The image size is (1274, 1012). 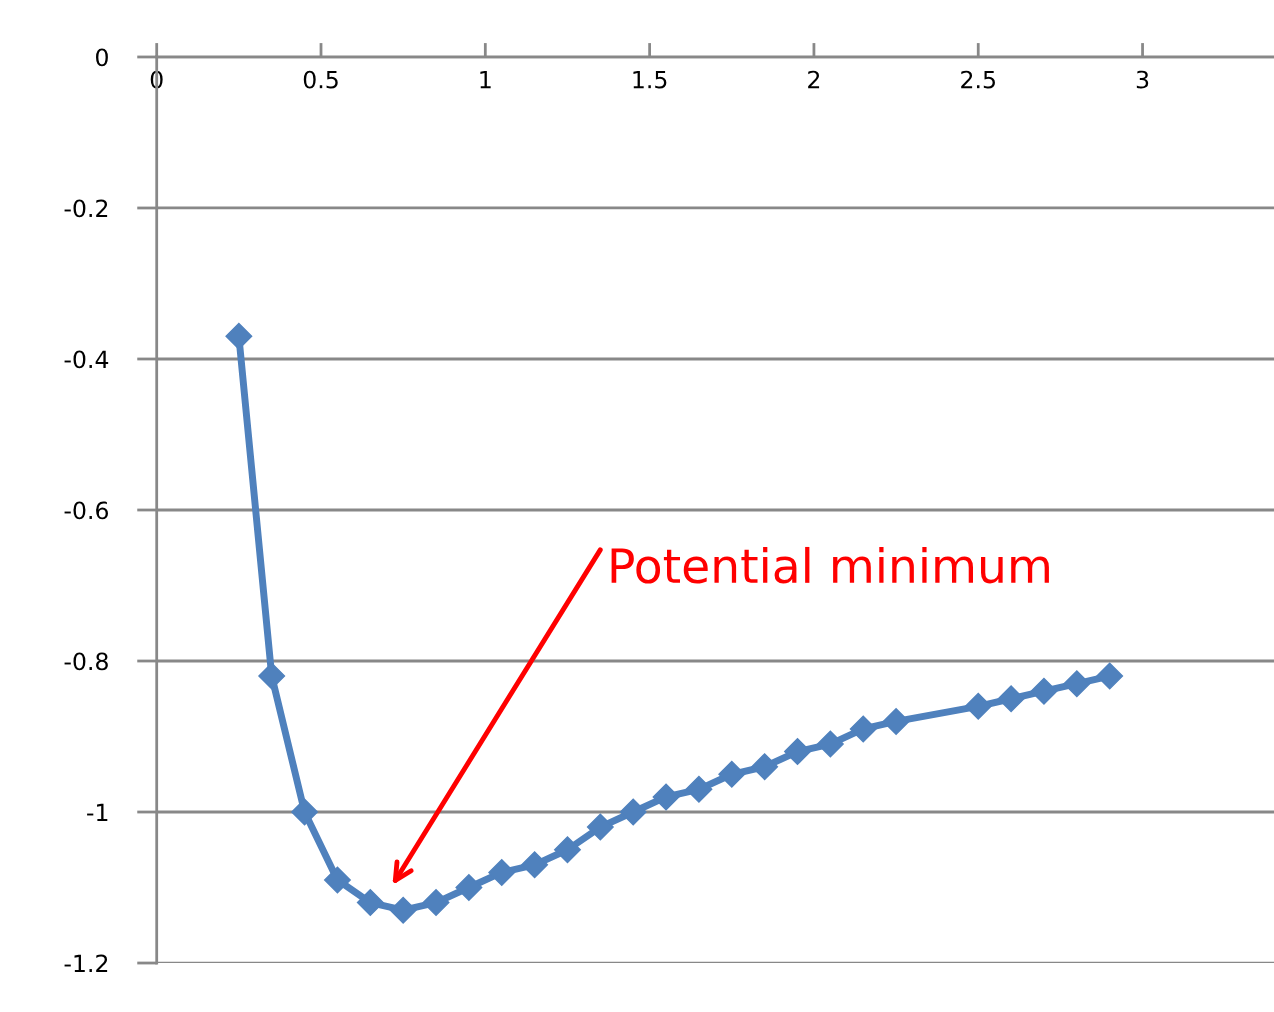 I want to click on x-tick-label: 2.5, so click(x=978, y=79).